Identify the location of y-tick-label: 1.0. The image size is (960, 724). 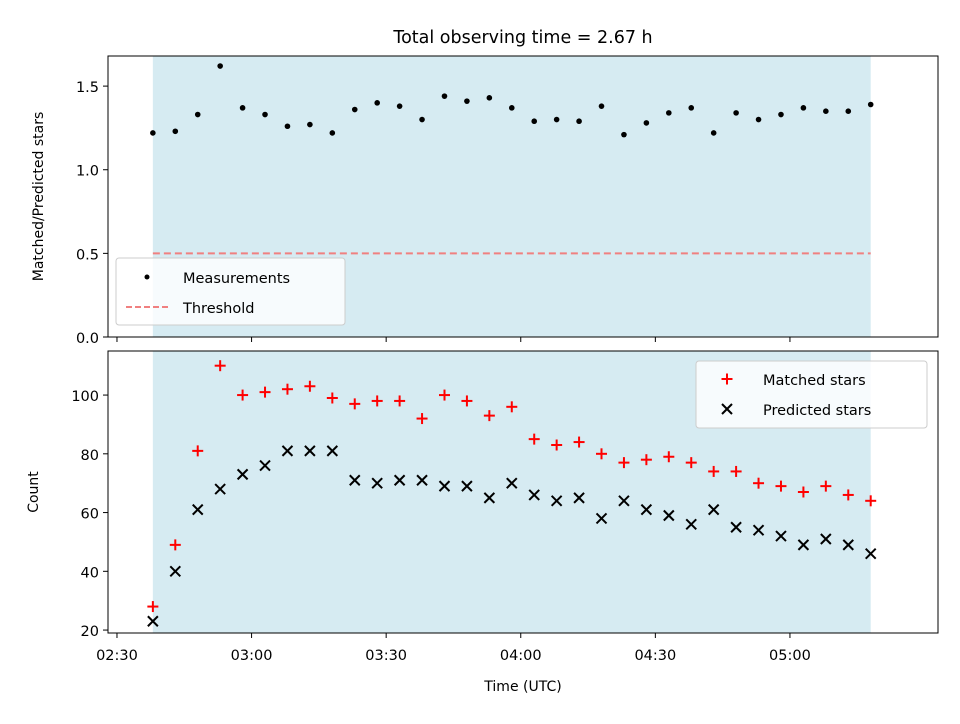
(87, 172).